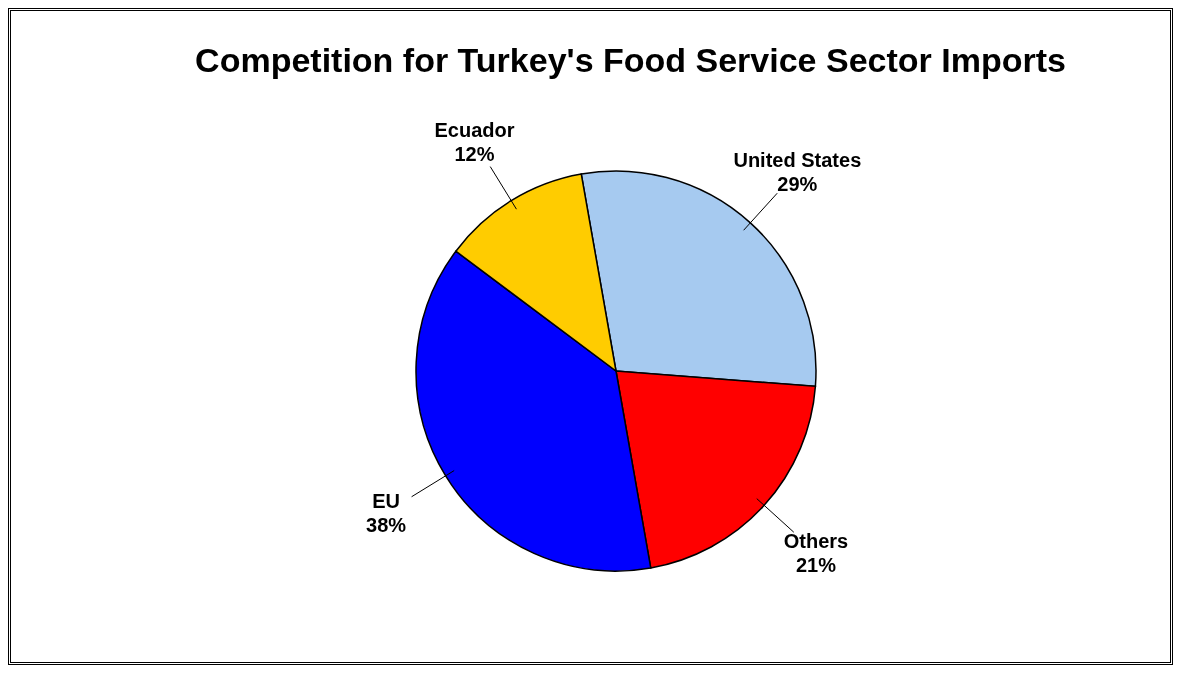 Image resolution: width=1181 pixels, height=673 pixels. I want to click on chart-title: Competition for Turkey's Food Service Sector Imports, so click(630, 60).